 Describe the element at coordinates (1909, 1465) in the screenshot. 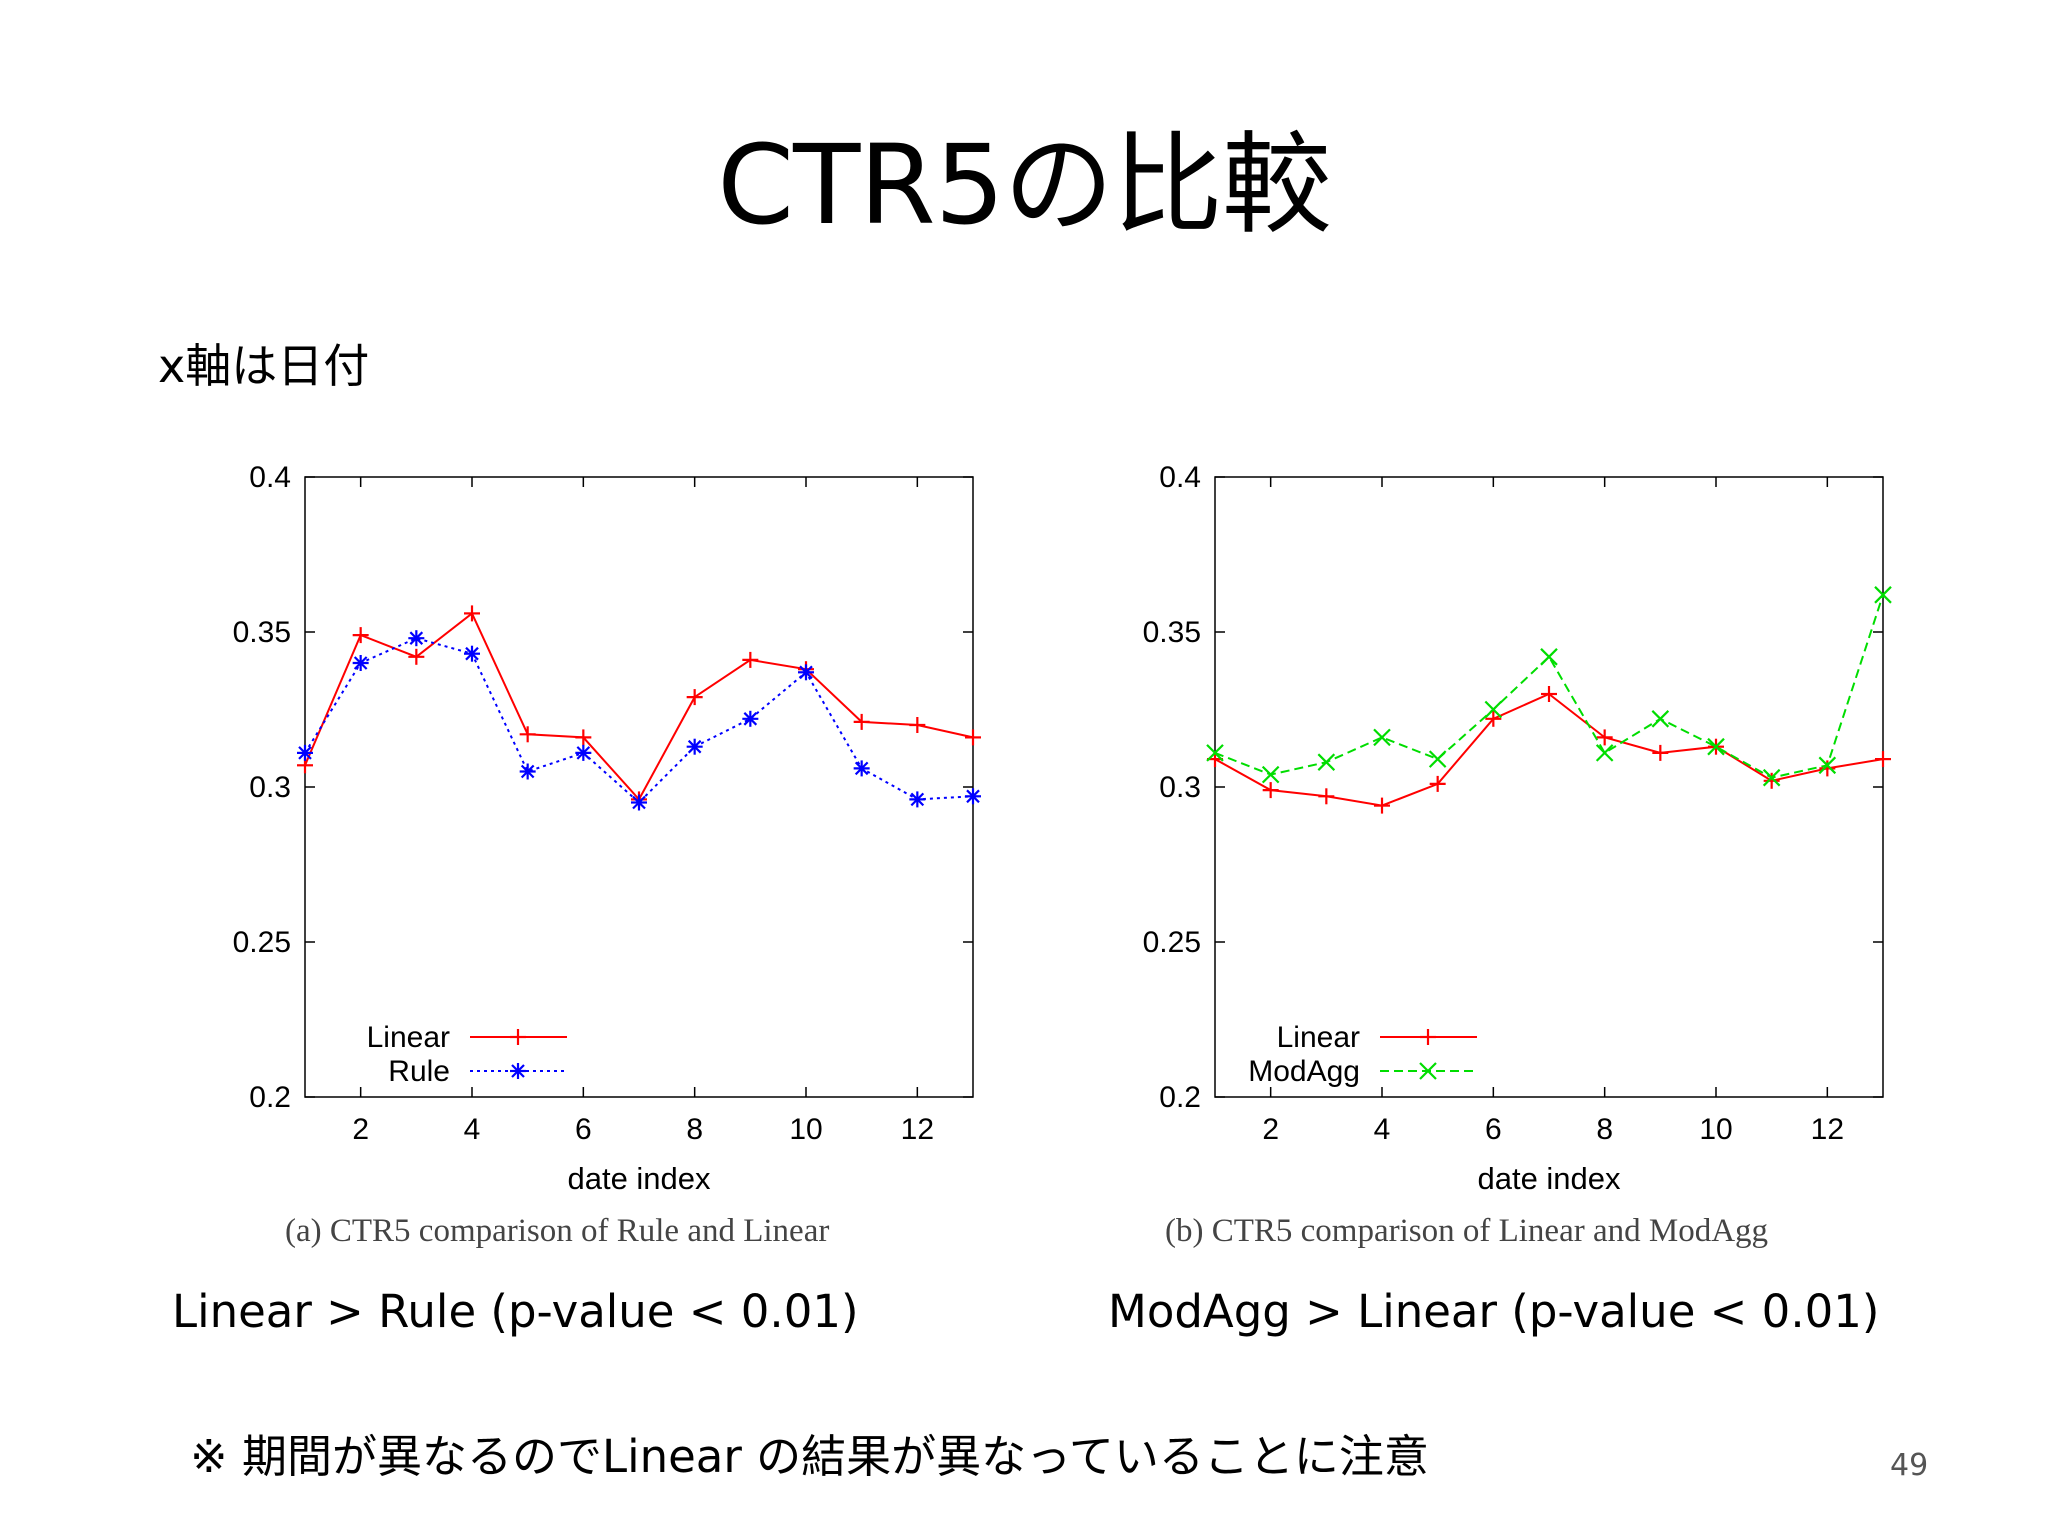

I see `page-number: 49` at that location.